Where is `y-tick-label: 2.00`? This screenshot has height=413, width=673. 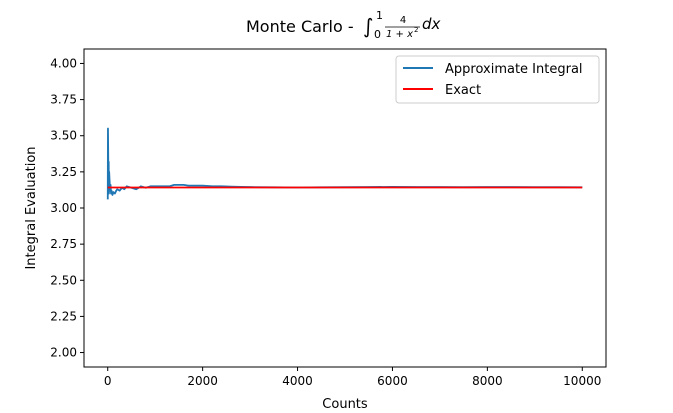 y-tick-label: 2.00 is located at coordinates (63, 353).